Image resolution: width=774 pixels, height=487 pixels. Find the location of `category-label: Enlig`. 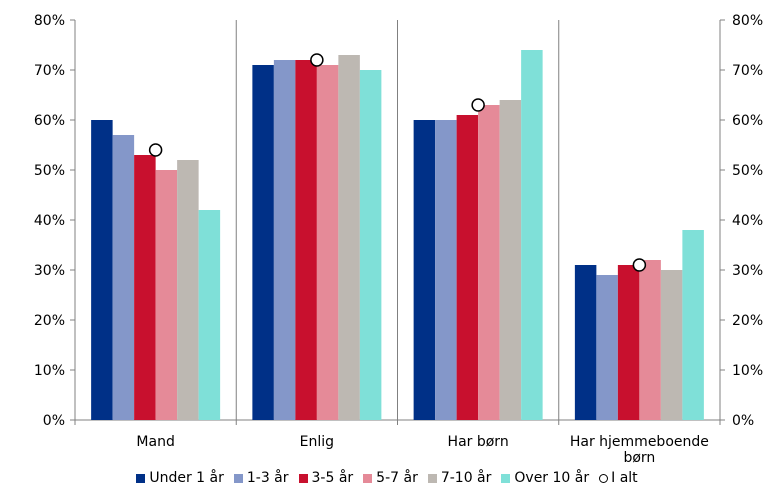

category-label: Enlig is located at coordinates (317, 442).